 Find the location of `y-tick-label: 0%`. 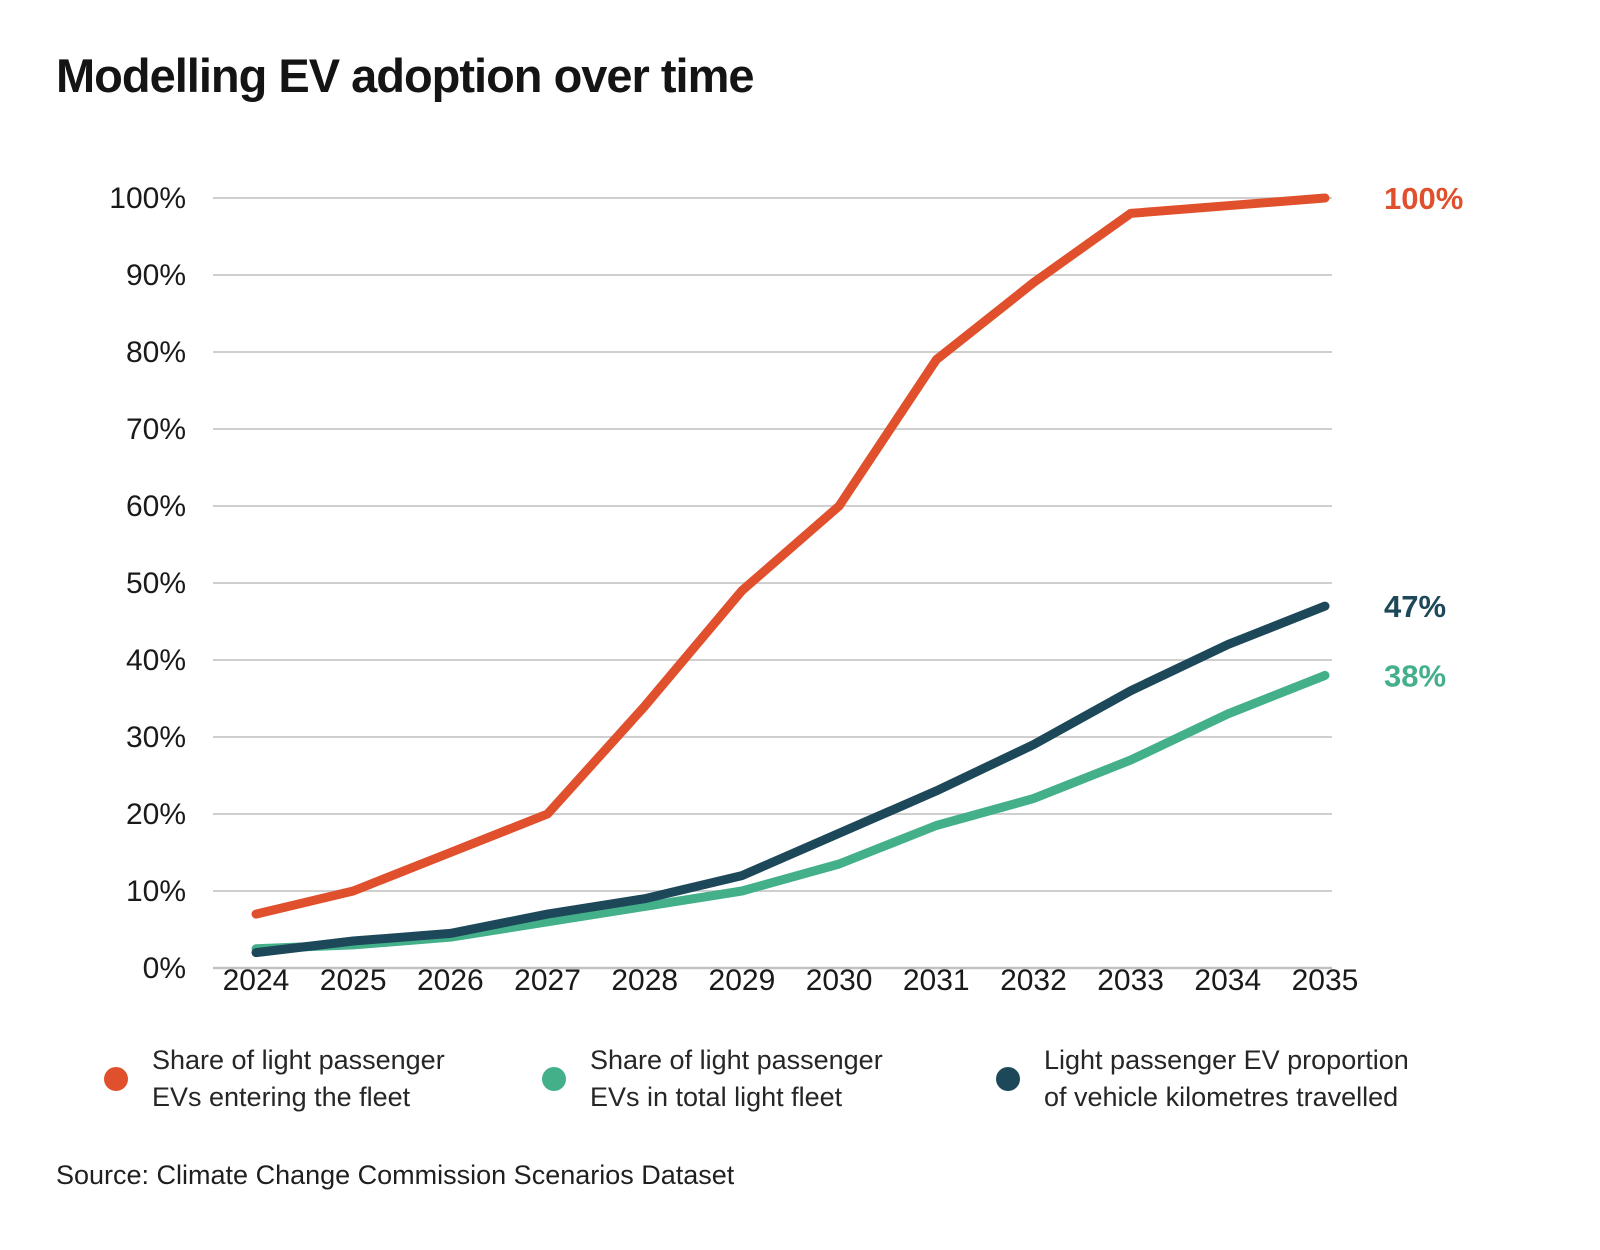

y-tick-label: 0% is located at coordinates (164, 968).